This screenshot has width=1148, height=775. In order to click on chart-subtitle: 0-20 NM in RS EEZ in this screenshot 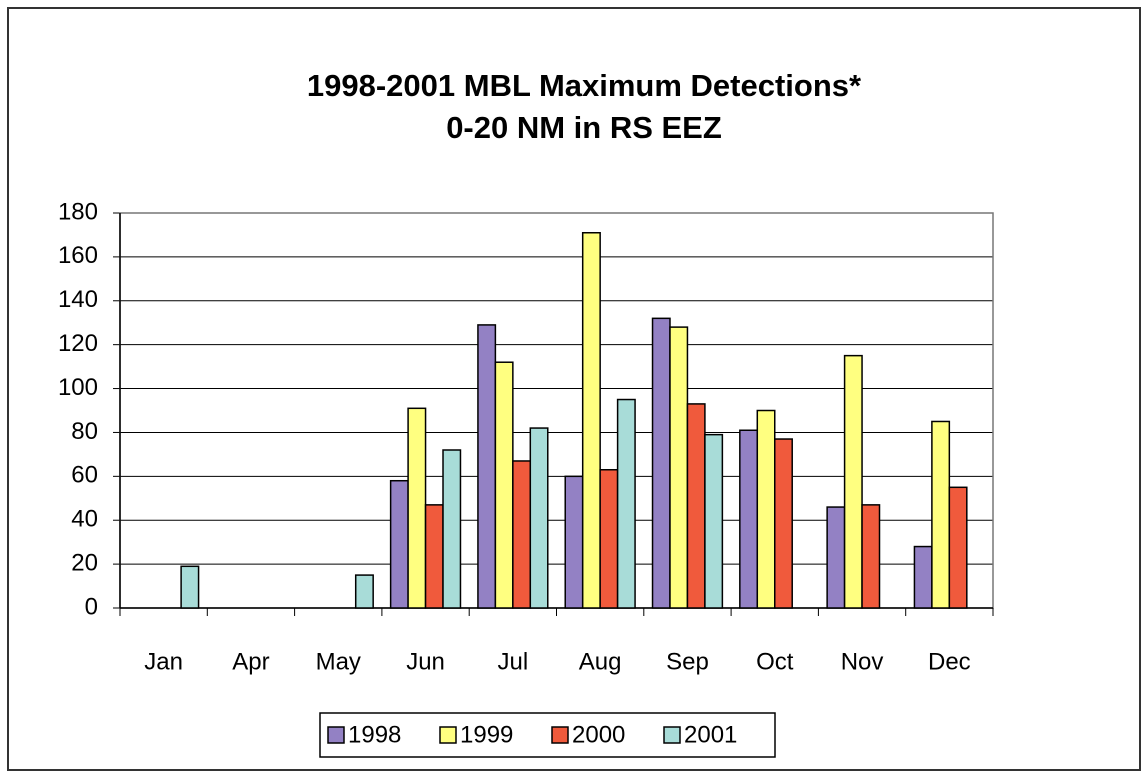, I will do `click(584, 127)`.